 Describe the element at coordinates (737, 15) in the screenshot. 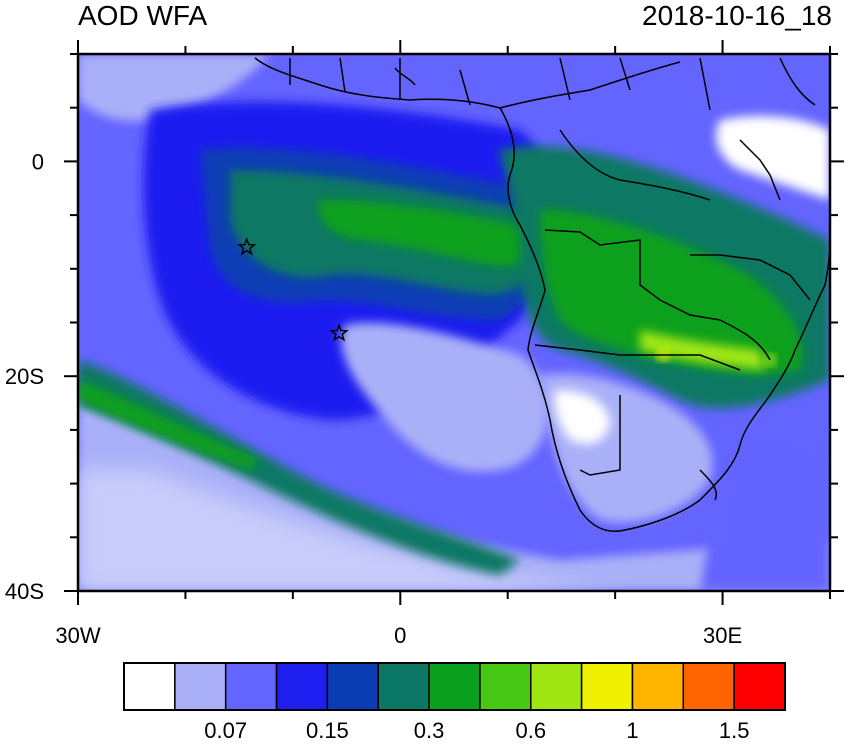

I see `map-date: 2018-10-16_18` at that location.